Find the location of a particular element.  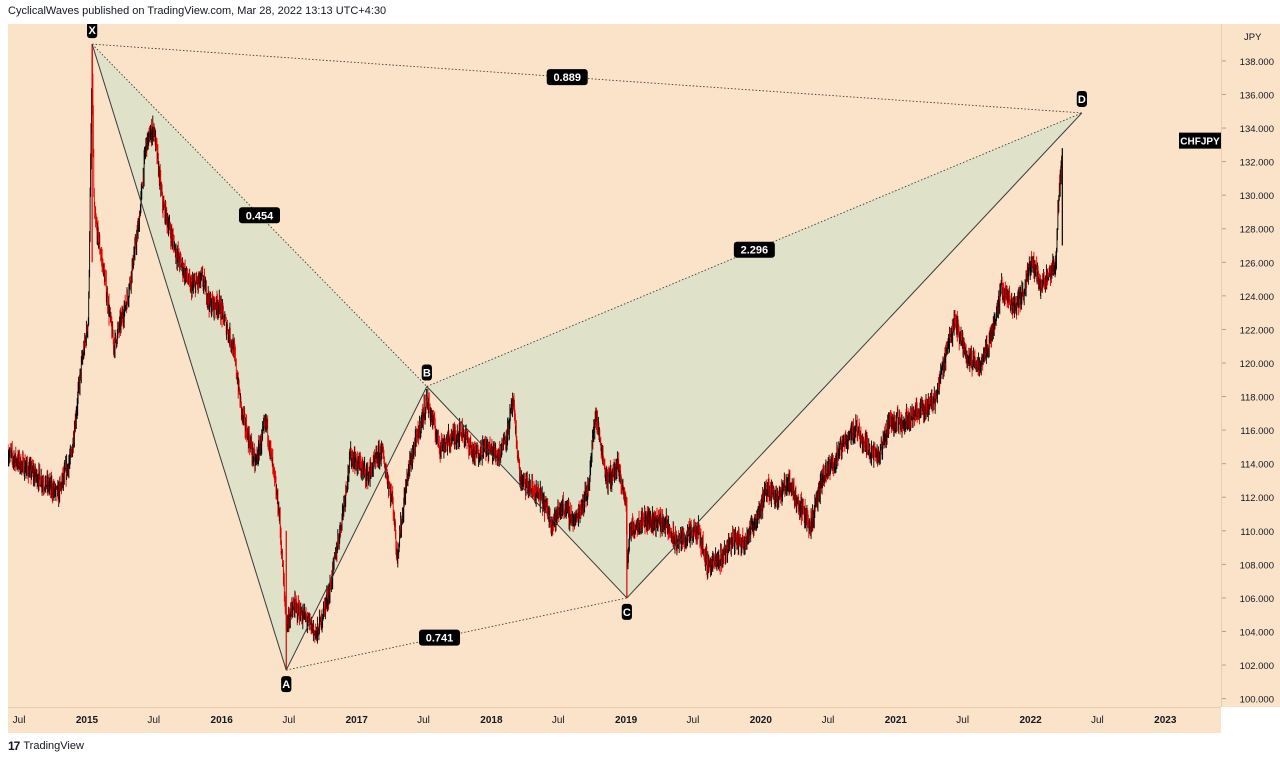

y-tick-label: 128.000 is located at coordinates (1257, 230).